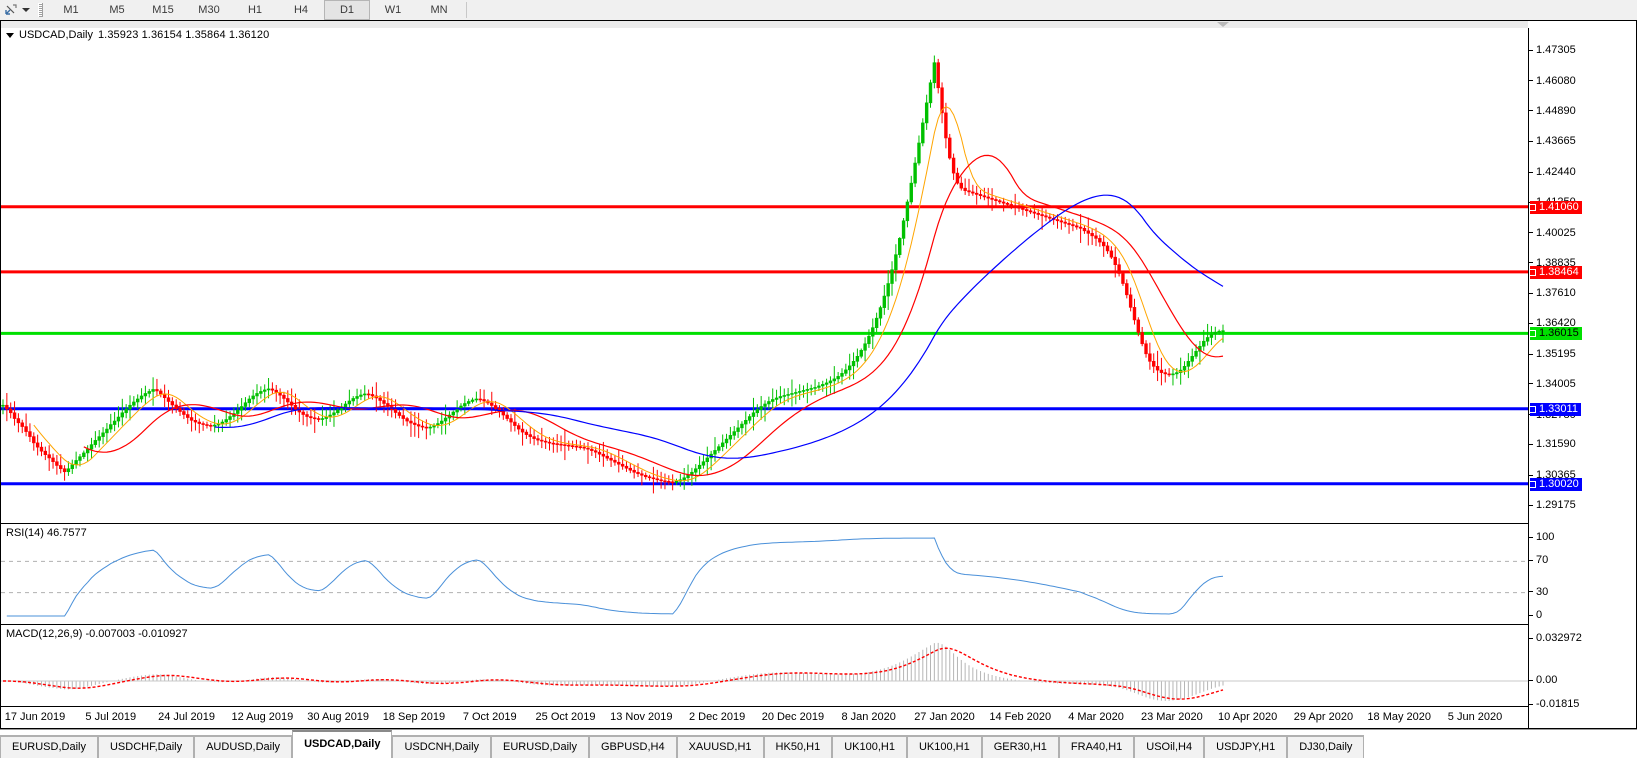  What do you see at coordinates (1543, 680) in the screenshot?
I see `macd-tick: 0.00` at bounding box center [1543, 680].